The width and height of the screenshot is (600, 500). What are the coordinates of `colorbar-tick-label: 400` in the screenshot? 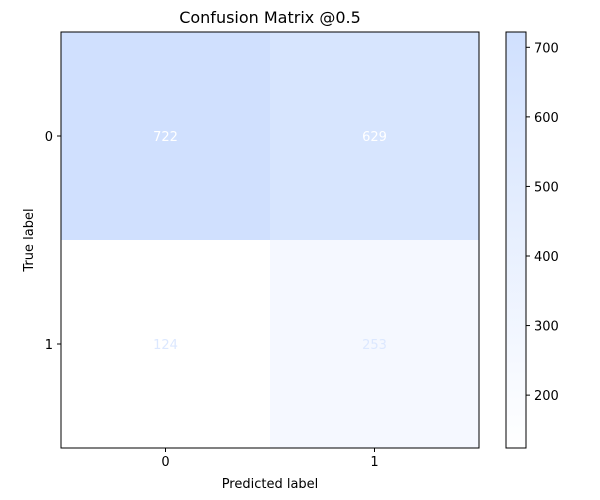 It's located at (546, 257).